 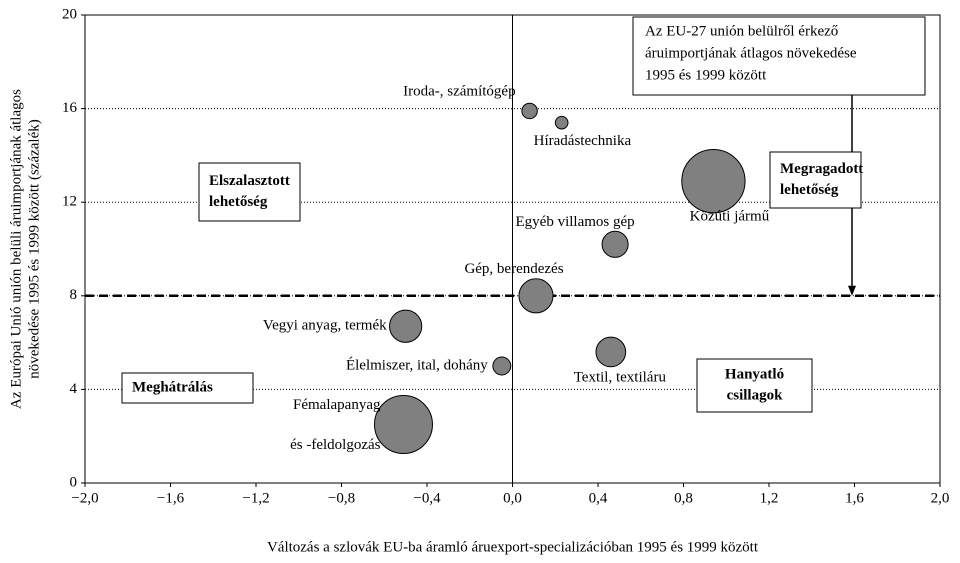 I want to click on x-tick-label: 0,4, so click(x=598, y=498).